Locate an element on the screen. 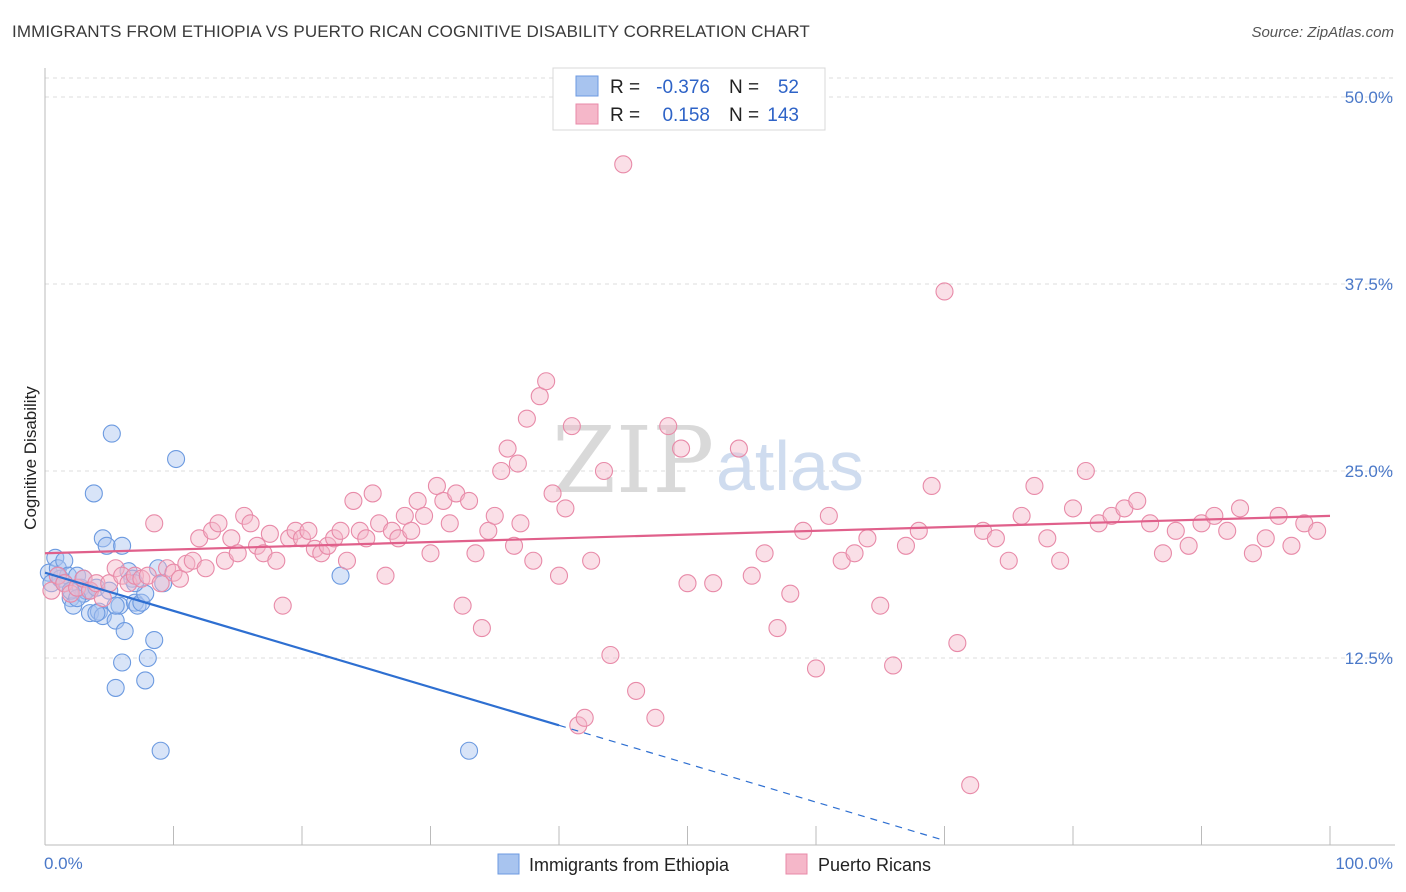 The height and width of the screenshot is (892, 1406). legend-n-label: N = is located at coordinates (744, 115).